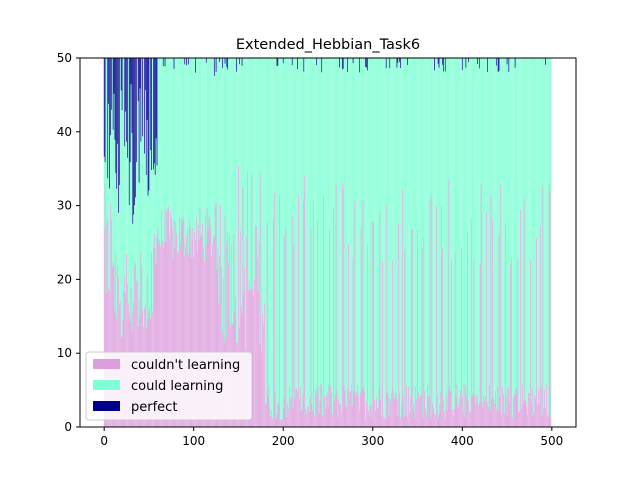 Image resolution: width=640 pixels, height=480 pixels. I want to click on x-tick-label: 300, so click(372, 441).